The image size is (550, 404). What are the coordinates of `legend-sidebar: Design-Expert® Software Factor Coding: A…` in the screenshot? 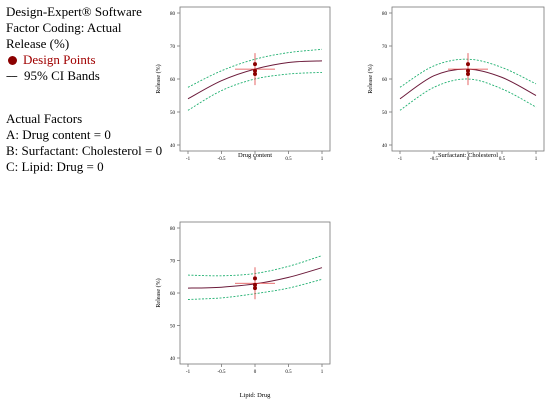 It's located at (91, 89).